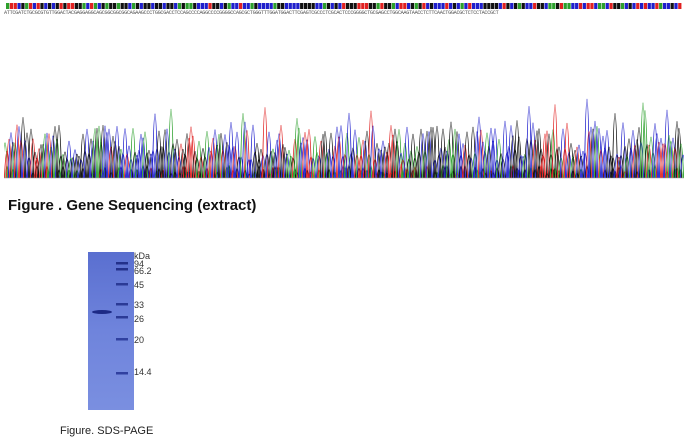 The width and height of the screenshot is (686, 439). Describe the element at coordinates (139, 285) in the screenshot. I see `marker-label-45: 45` at that location.